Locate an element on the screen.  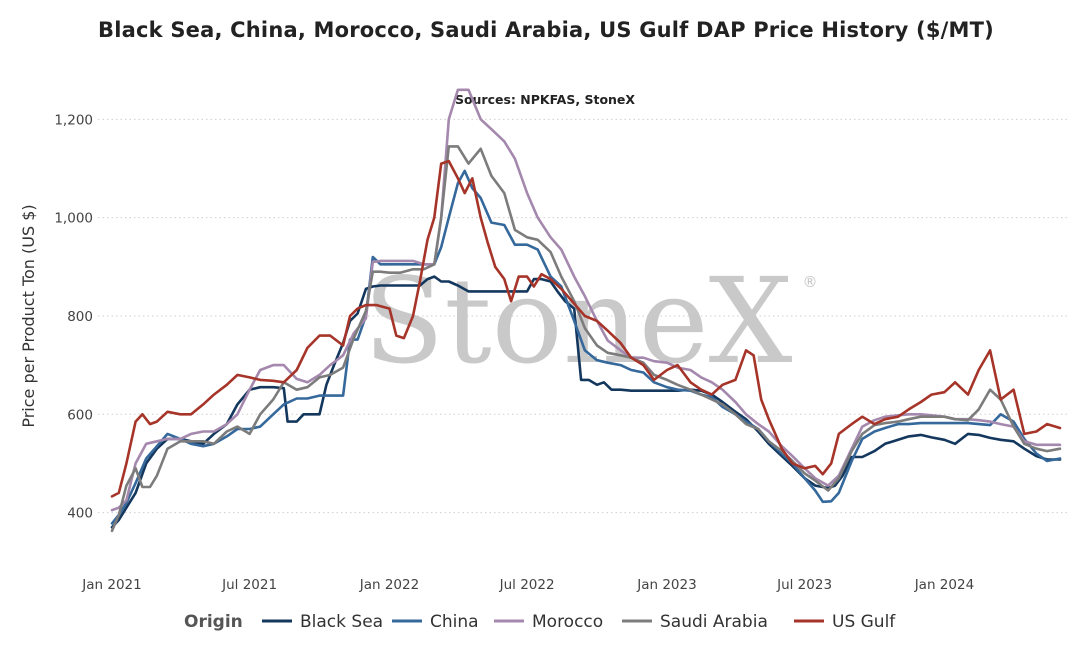
legend-title: Origin is located at coordinates (213, 622).